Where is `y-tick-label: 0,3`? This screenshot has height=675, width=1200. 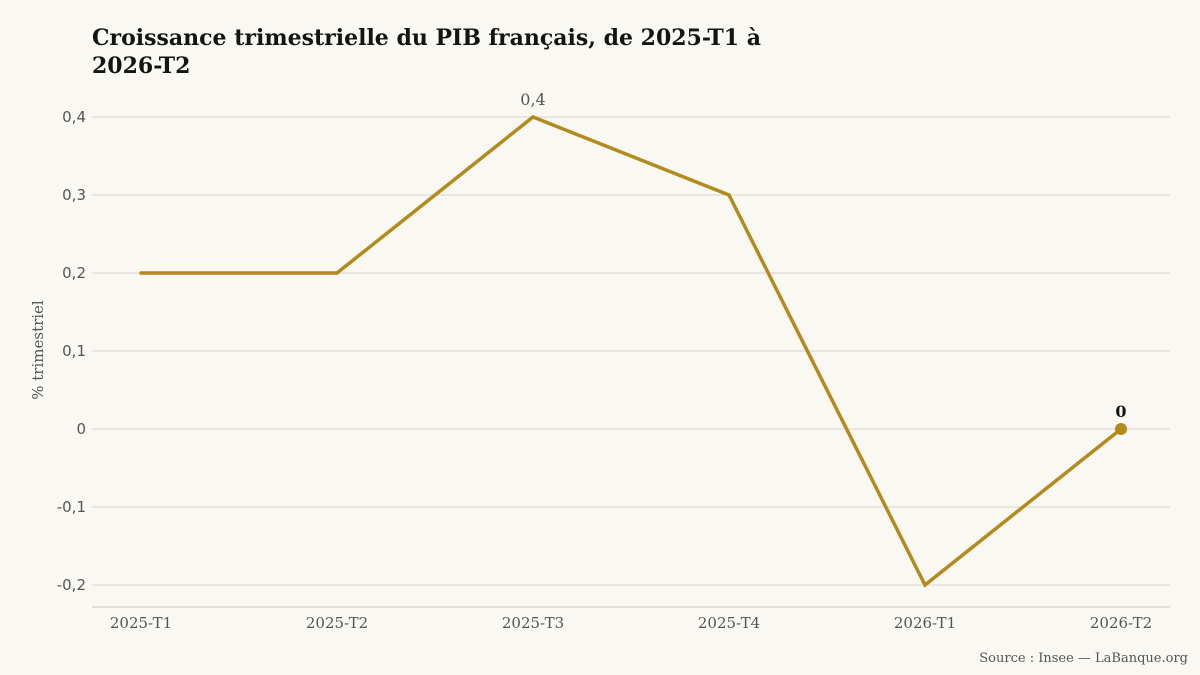
y-tick-label: 0,3 is located at coordinates (74, 195).